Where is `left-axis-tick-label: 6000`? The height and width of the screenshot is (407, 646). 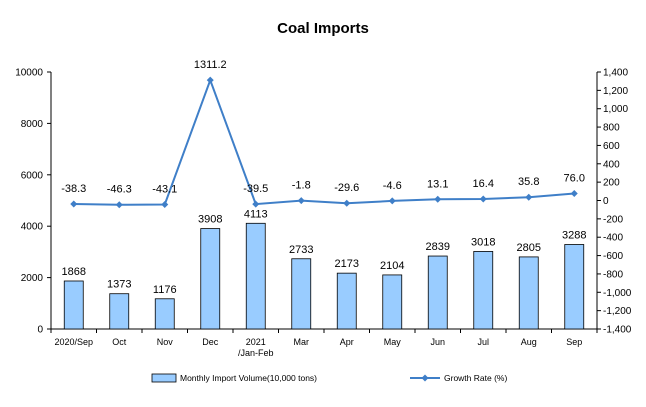
left-axis-tick-label: 6000 is located at coordinates (32, 175).